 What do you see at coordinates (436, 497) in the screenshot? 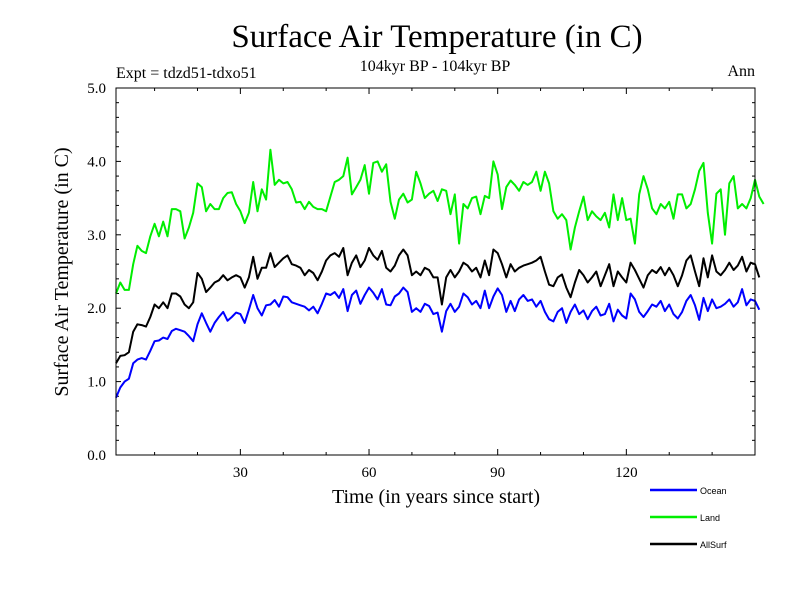
I see `x-axis-label: Time (in years since start)` at bounding box center [436, 497].